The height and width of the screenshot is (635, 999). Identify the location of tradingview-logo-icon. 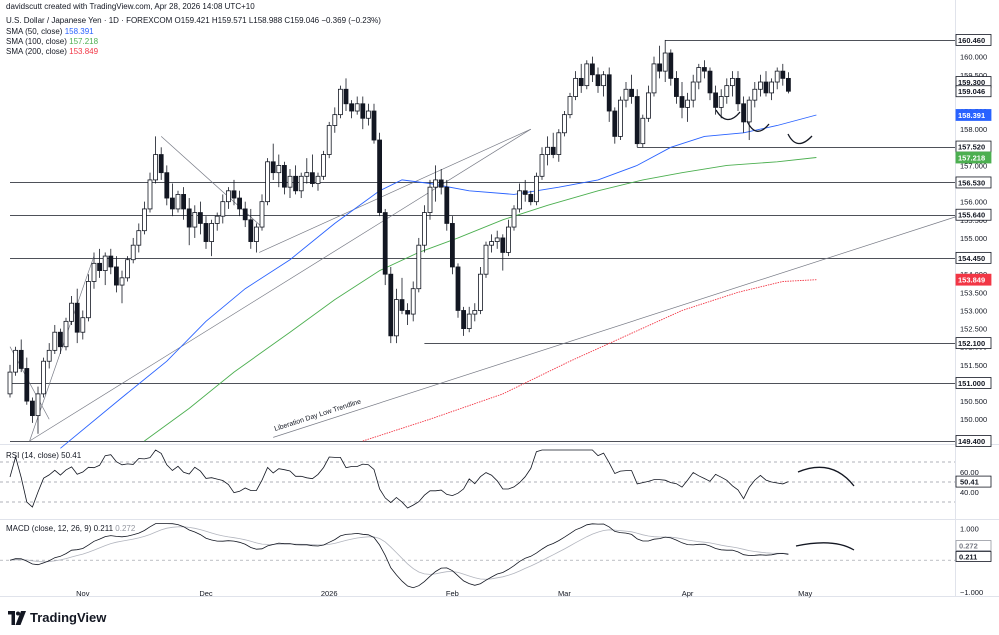
(17, 617).